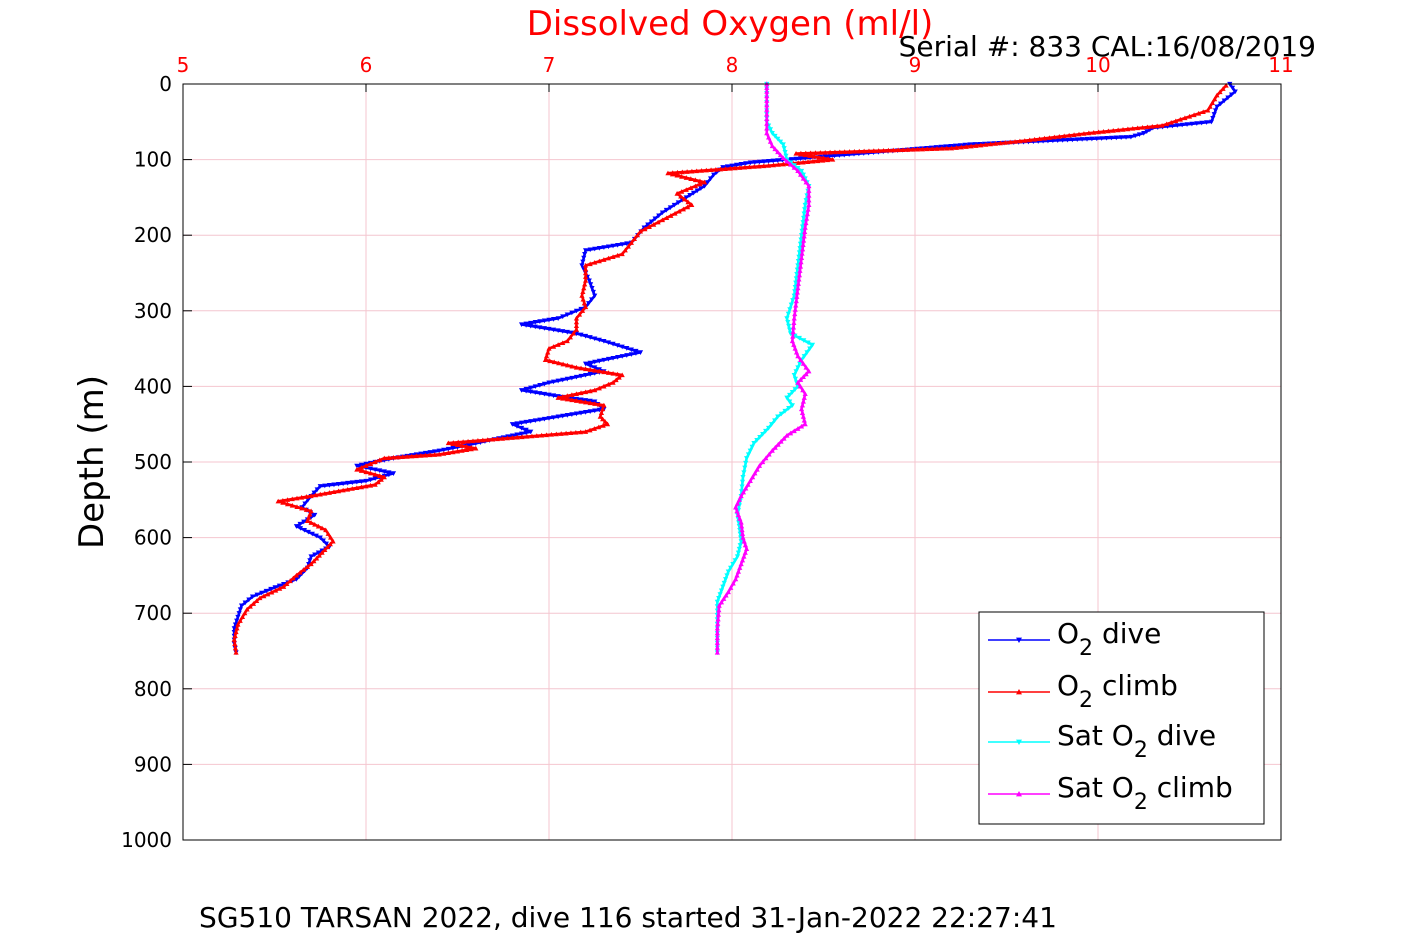 The width and height of the screenshot is (1417, 945). I want to click on chart-subtitle: Serial #: 833 CAL:16/08/2019, so click(1107, 46).